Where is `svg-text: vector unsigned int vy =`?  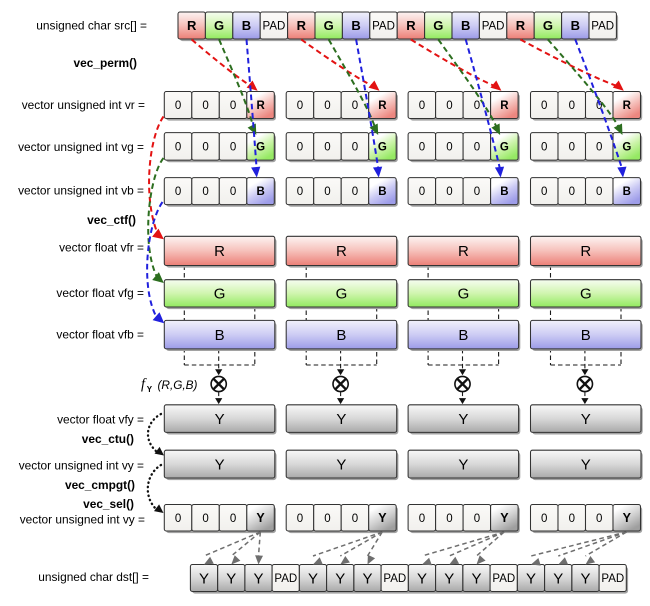 svg-text: vector unsigned int vy = is located at coordinates (82, 520).